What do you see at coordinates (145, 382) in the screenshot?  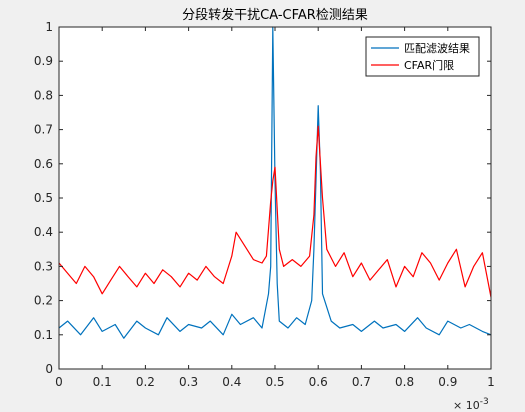 I see `x-tick-label: 0.2` at bounding box center [145, 382].